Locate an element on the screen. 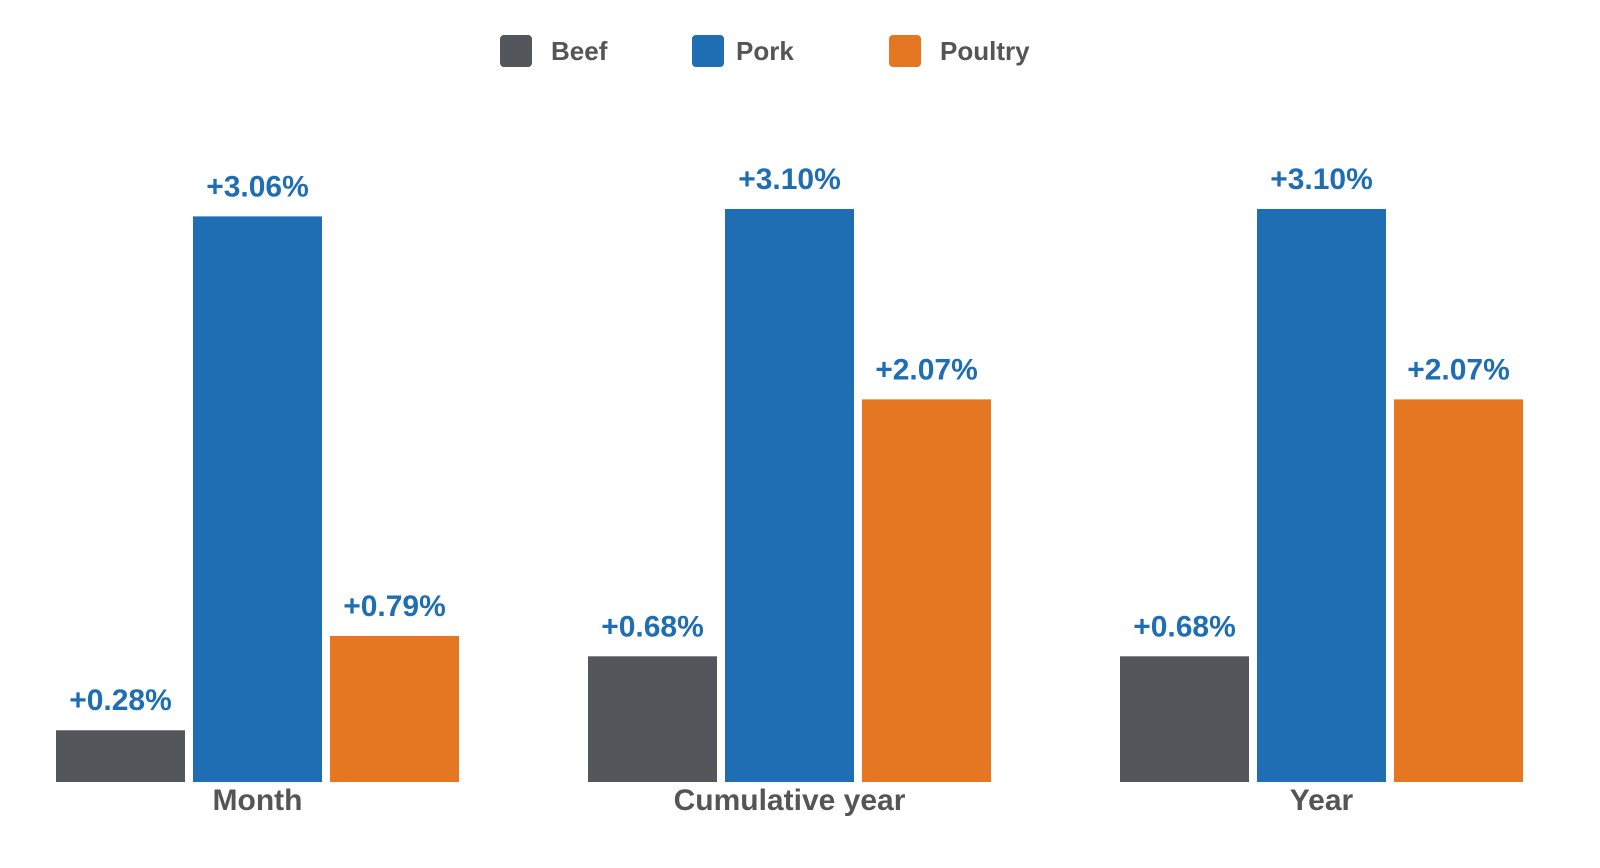  bar-poultry-cumulative-year is located at coordinates (926, 590).